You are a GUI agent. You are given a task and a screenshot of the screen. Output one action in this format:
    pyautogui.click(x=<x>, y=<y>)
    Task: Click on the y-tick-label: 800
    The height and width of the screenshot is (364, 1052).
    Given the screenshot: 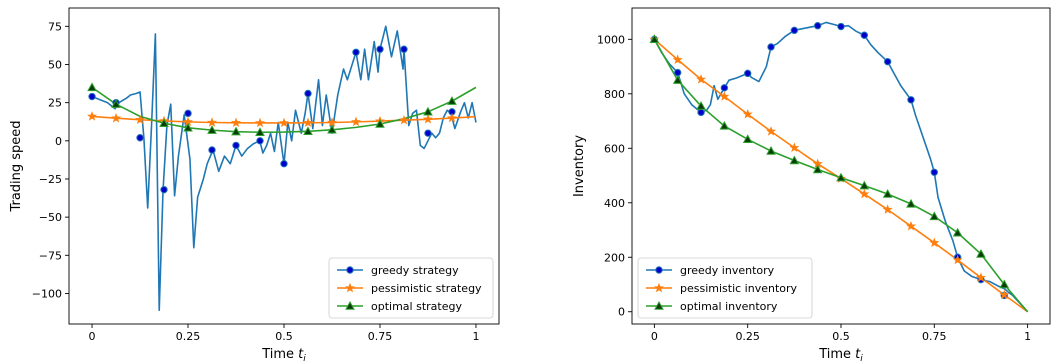 What is the action you would take?
    pyautogui.click(x=614, y=94)
    